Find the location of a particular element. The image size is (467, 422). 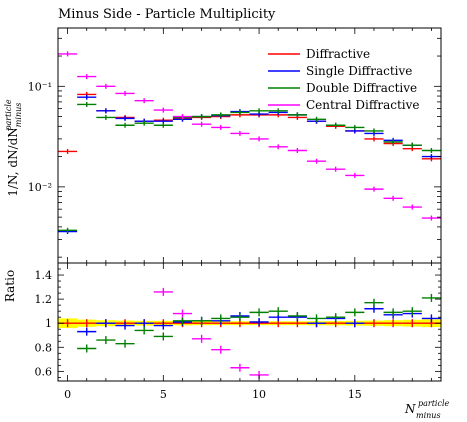

x-tick-label: 0 is located at coordinates (67, 394).